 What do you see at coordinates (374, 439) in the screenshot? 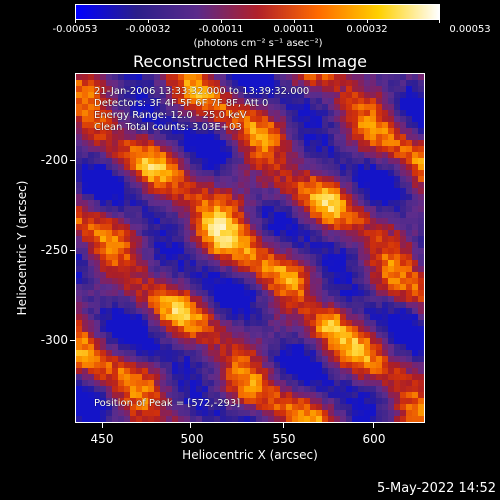
I see `x-axis-tick-label: 600` at bounding box center [374, 439].